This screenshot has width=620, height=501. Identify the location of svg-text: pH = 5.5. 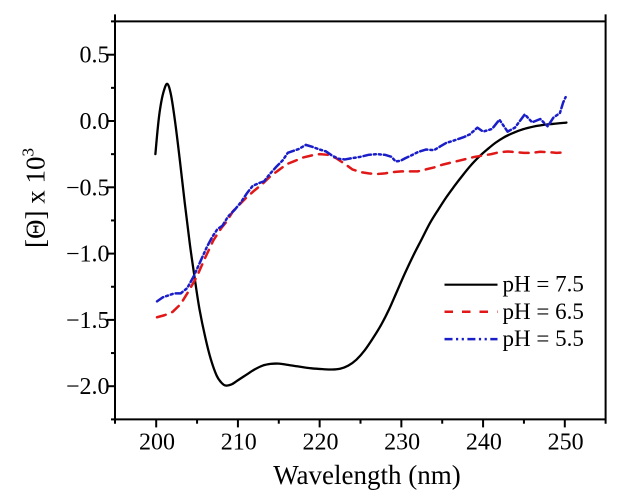
(543, 338).